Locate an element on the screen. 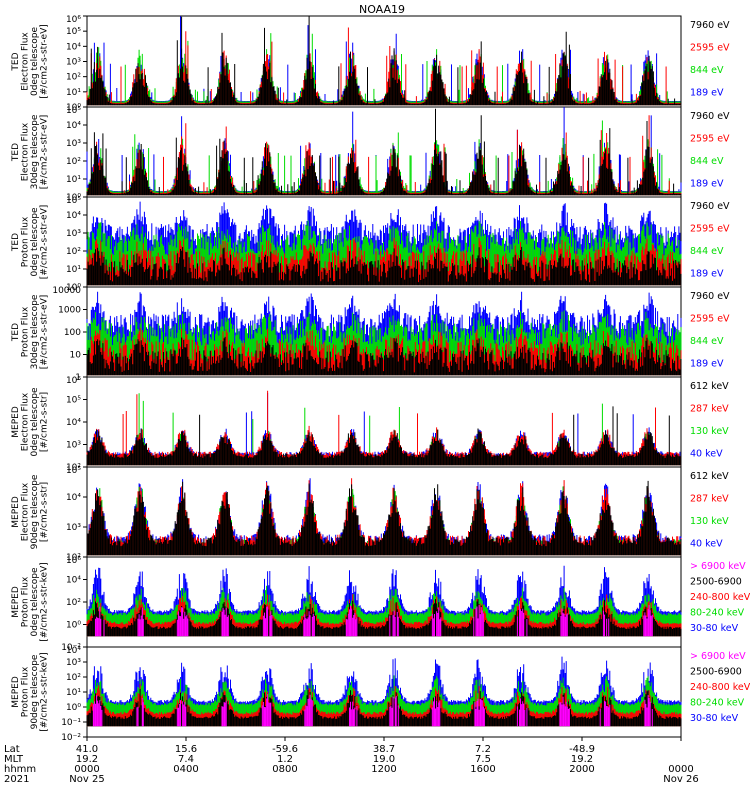 Image resolution: width=750 pixels, height=800 pixels. legend-entry: 287 keV is located at coordinates (709, 409).